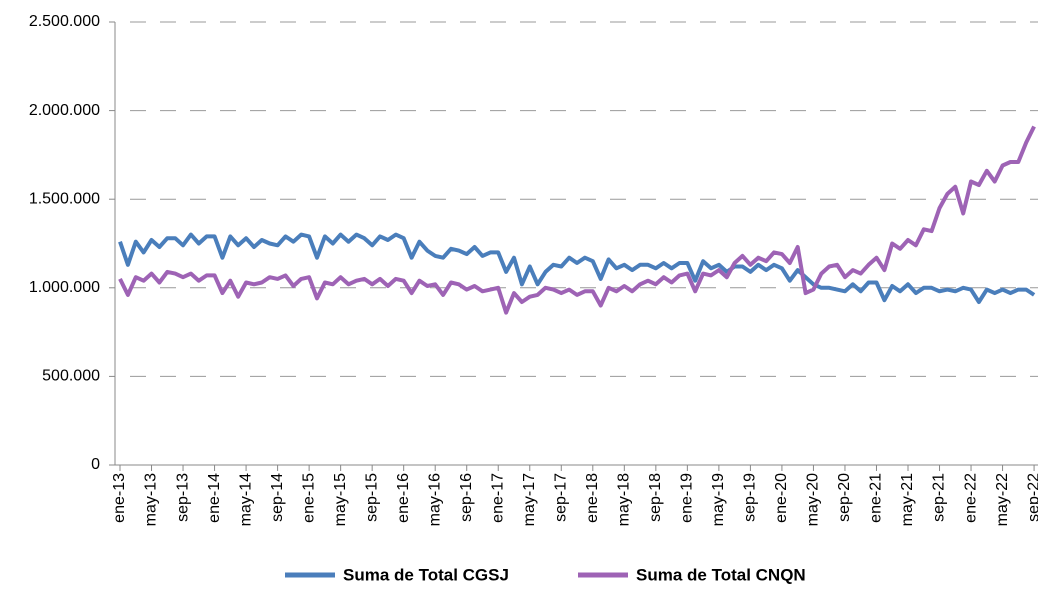  What do you see at coordinates (529, 499) in the screenshot?
I see `x-tick-label: may-17` at bounding box center [529, 499].